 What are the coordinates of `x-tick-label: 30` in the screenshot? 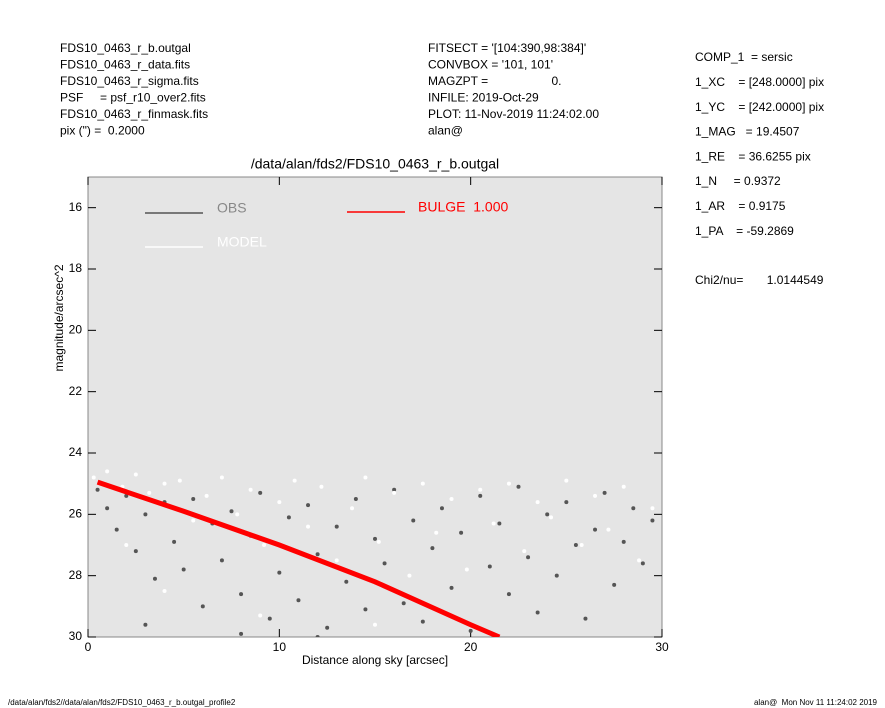 It's located at (662, 647).